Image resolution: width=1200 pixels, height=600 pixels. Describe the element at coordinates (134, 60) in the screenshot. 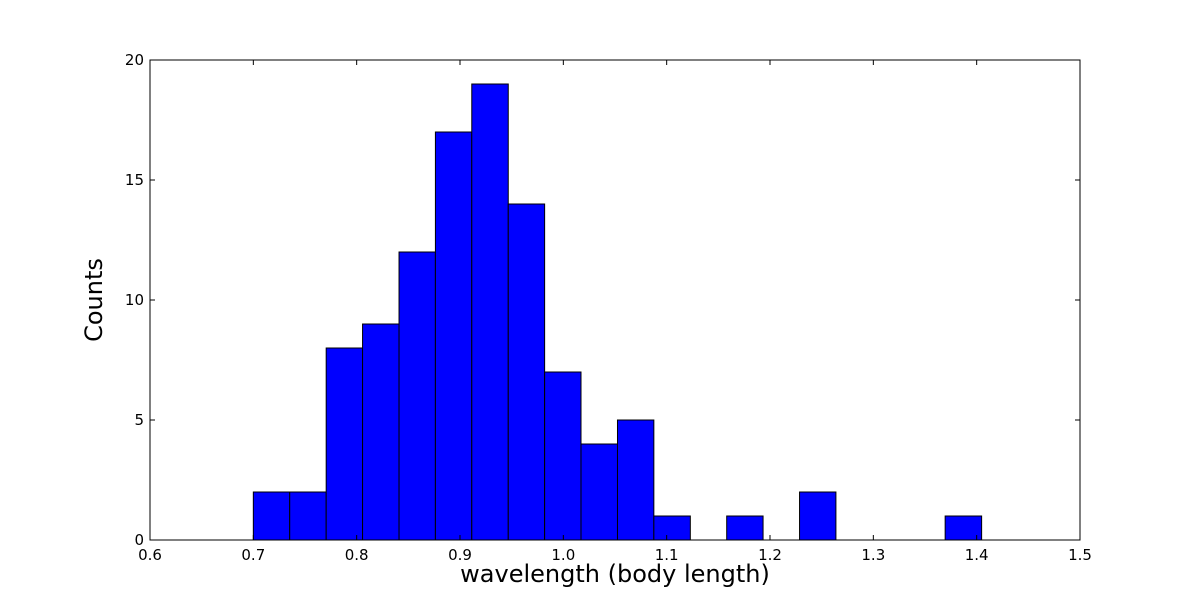

I see `y-tick-label: 20` at that location.